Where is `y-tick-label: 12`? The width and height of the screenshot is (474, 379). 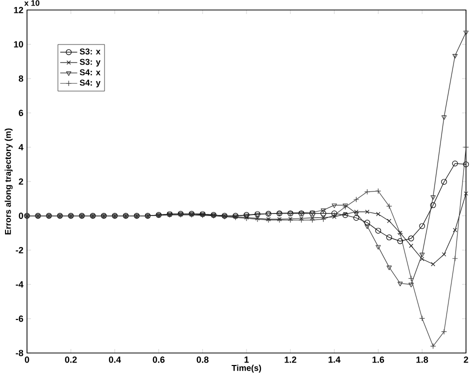
y-tick-label: 12 is located at coordinates (19, 10).